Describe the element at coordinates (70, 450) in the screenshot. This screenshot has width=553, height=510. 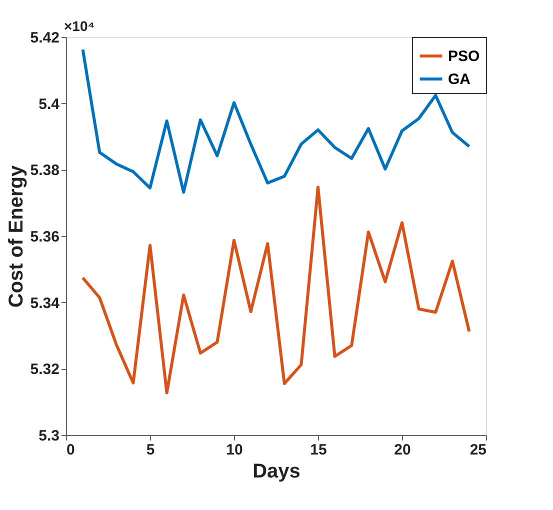
I see `x-tick-label: 0` at that location.